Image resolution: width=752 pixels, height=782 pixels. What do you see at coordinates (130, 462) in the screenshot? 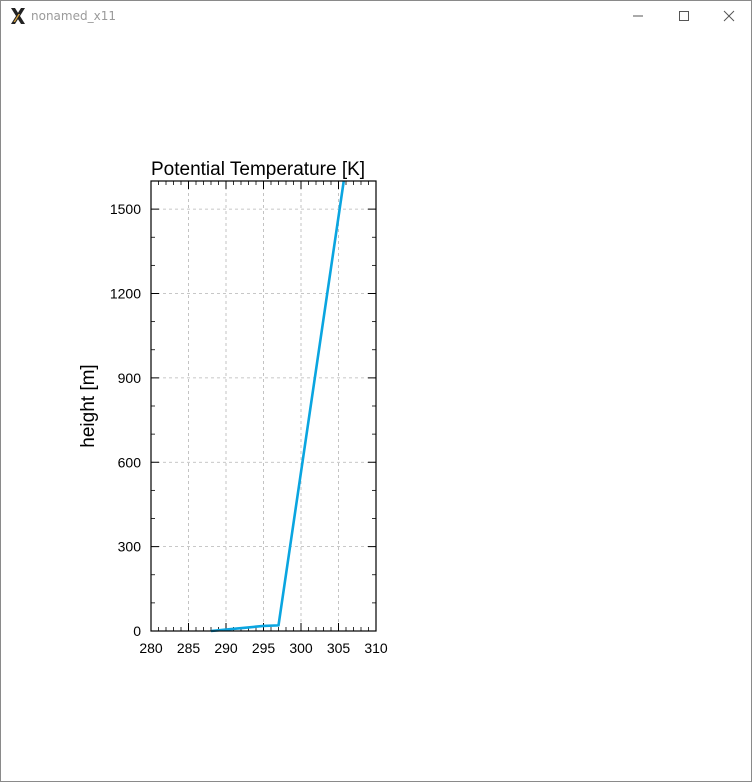
I see `y-tick-label: 600` at bounding box center [130, 462].